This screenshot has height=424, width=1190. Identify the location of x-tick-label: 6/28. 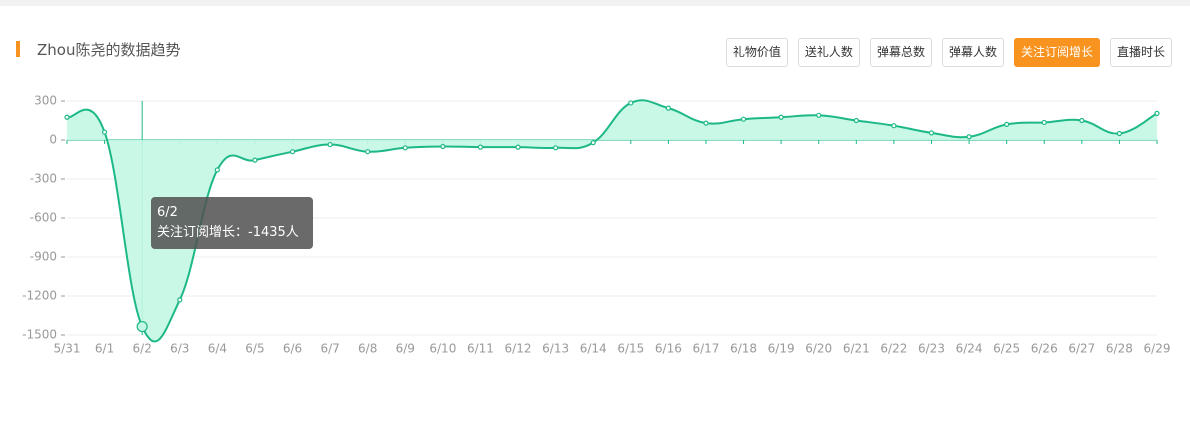
(1119, 349).